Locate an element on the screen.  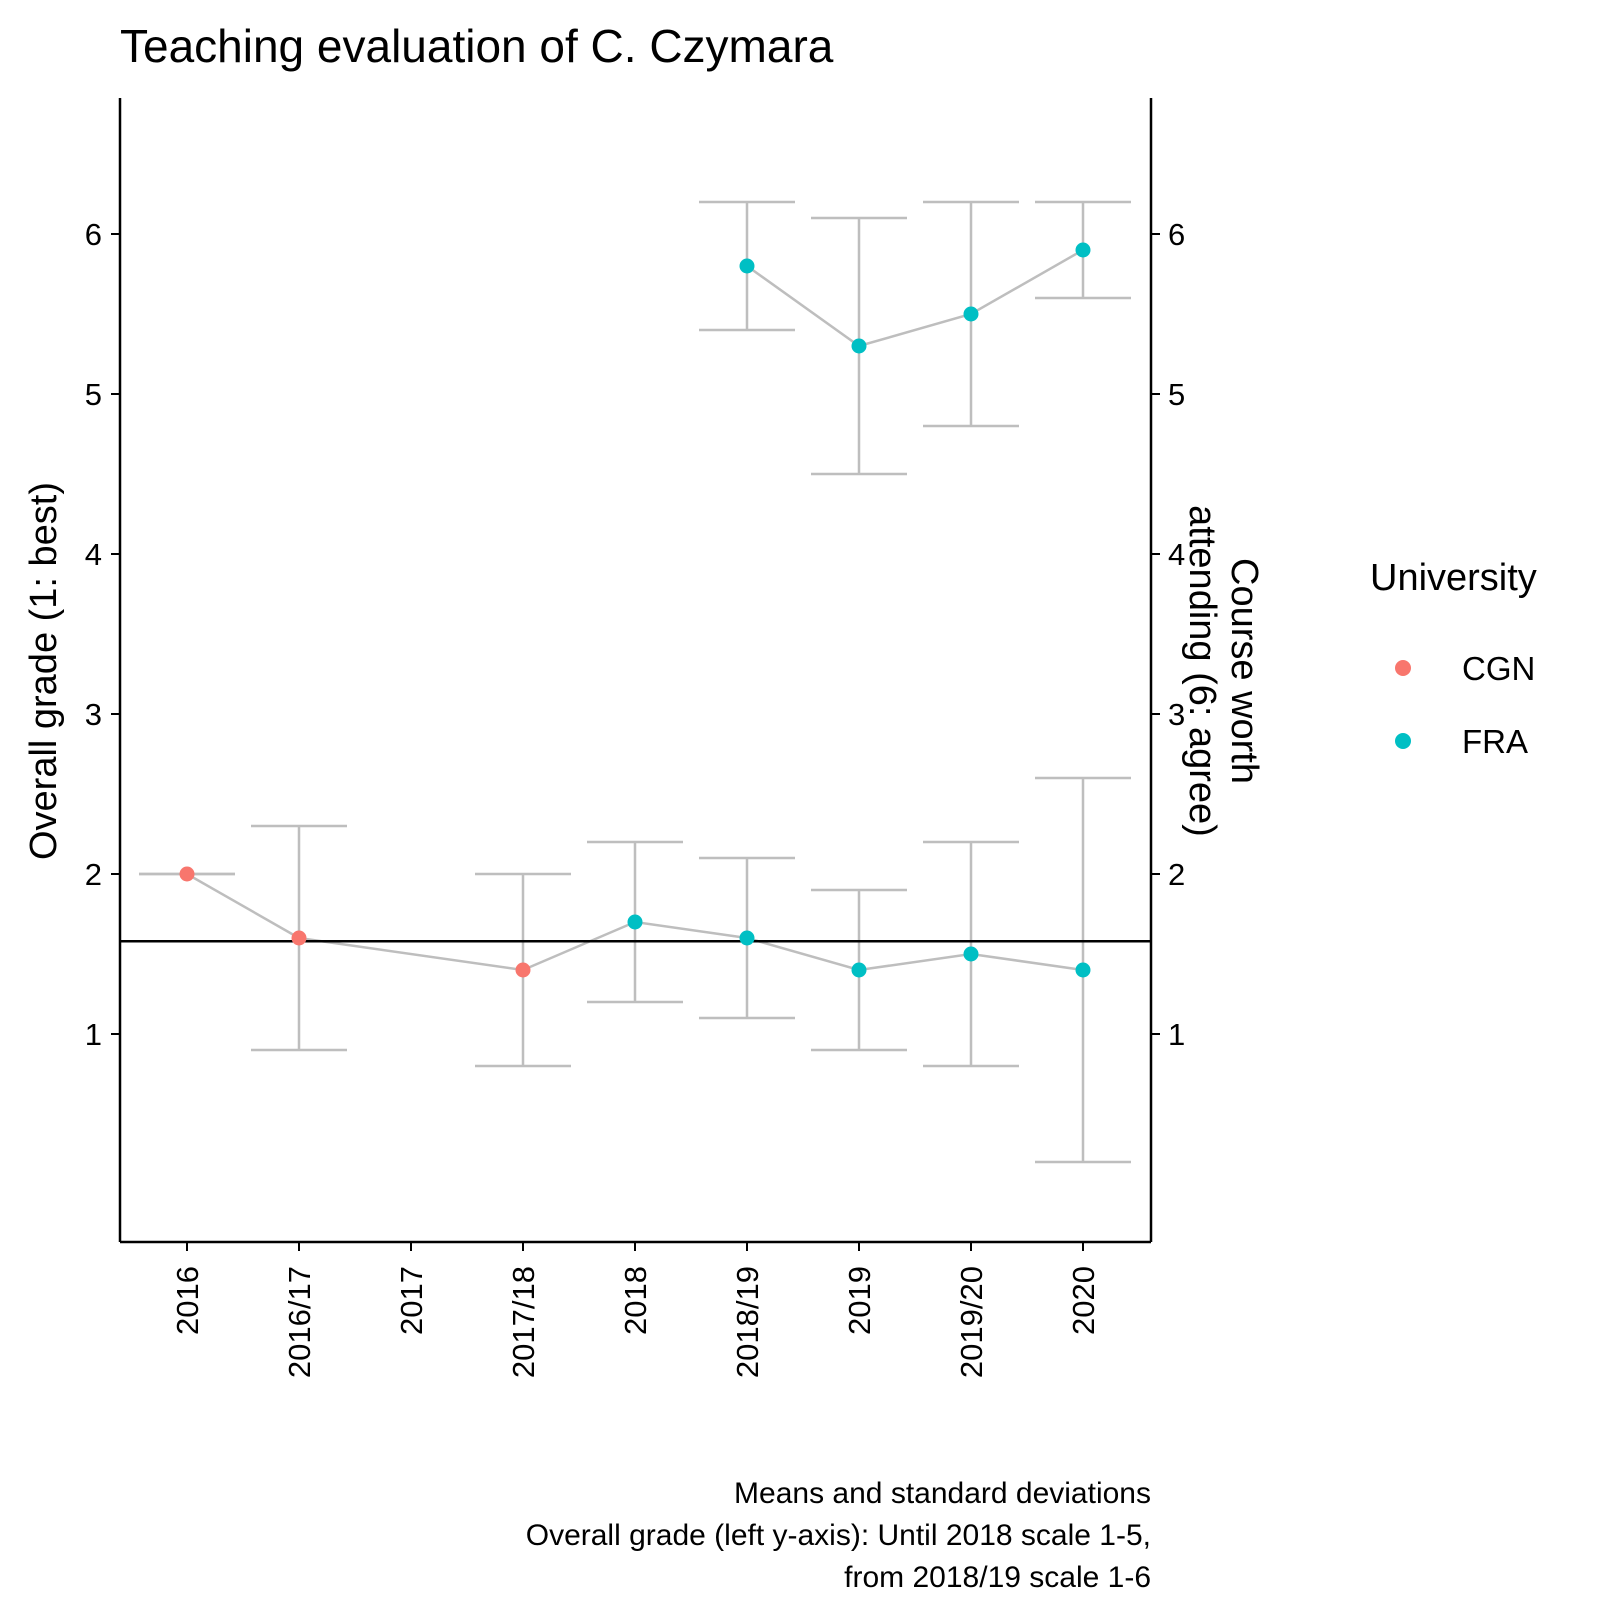
x-tick-label: 2017 is located at coordinates (411, 1300).